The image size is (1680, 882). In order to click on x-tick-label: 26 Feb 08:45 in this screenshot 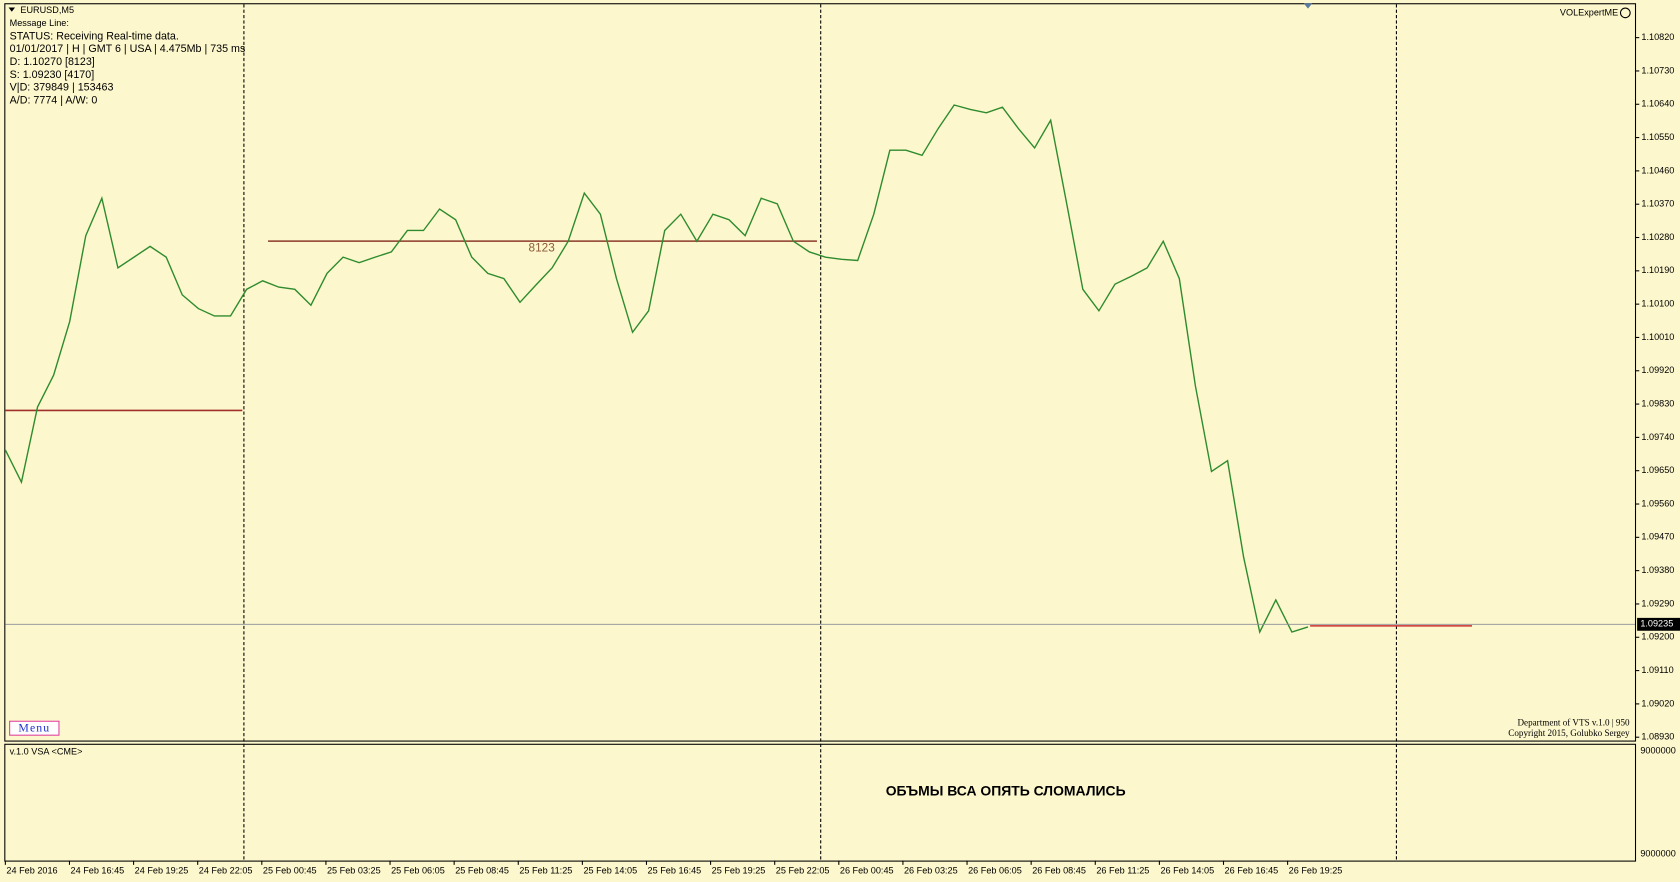, I will do `click(1059, 871)`.